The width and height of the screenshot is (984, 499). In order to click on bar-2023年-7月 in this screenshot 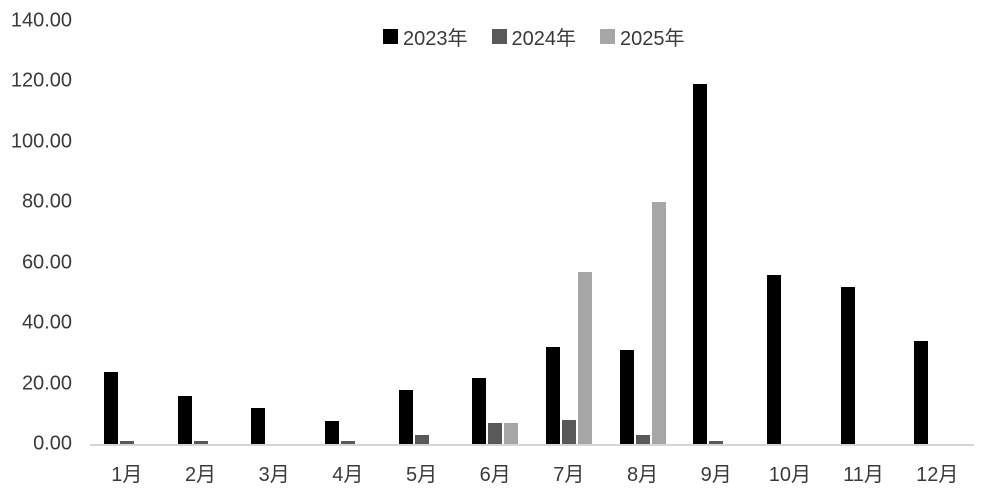, I will do `click(552, 395)`.